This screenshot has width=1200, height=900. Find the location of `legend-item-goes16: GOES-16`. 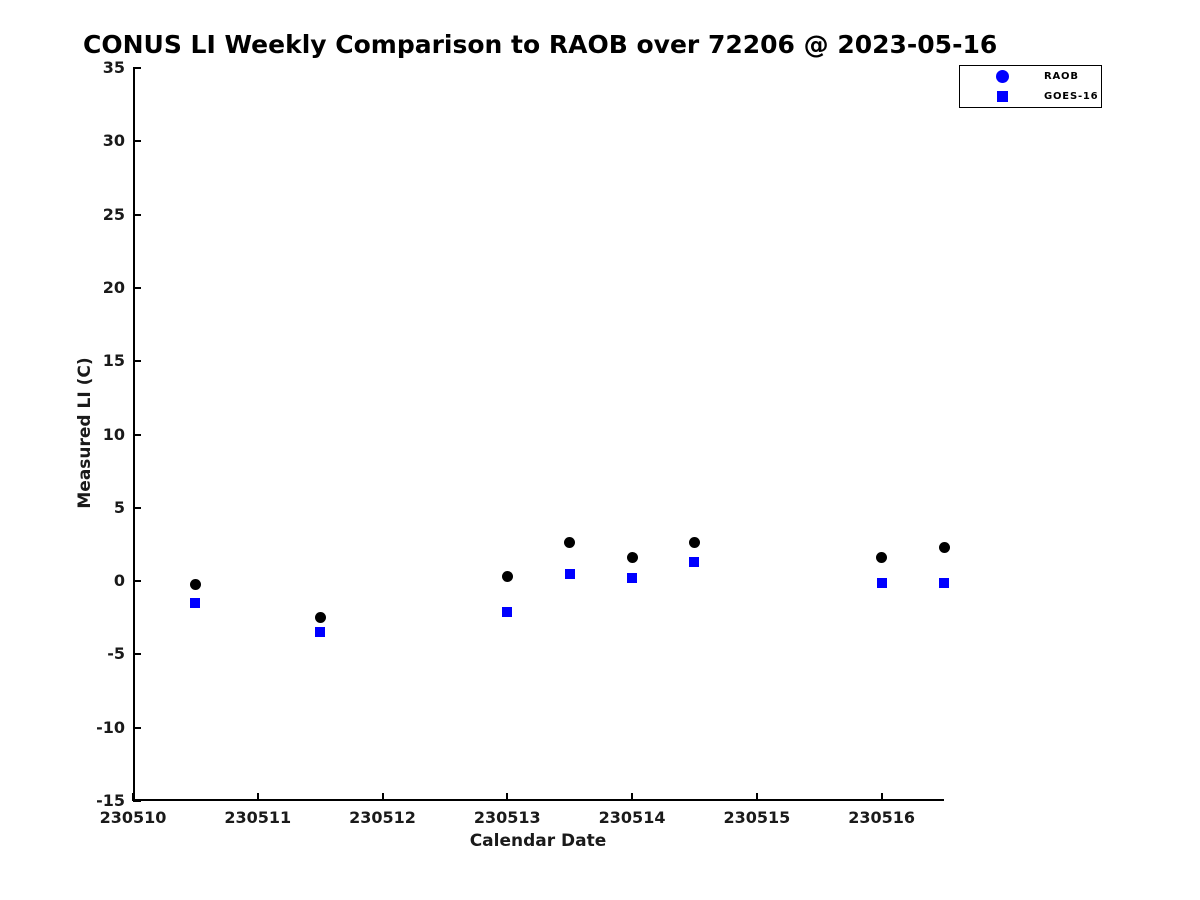

legend-item-goes16: GOES-16 is located at coordinates (1030, 96).